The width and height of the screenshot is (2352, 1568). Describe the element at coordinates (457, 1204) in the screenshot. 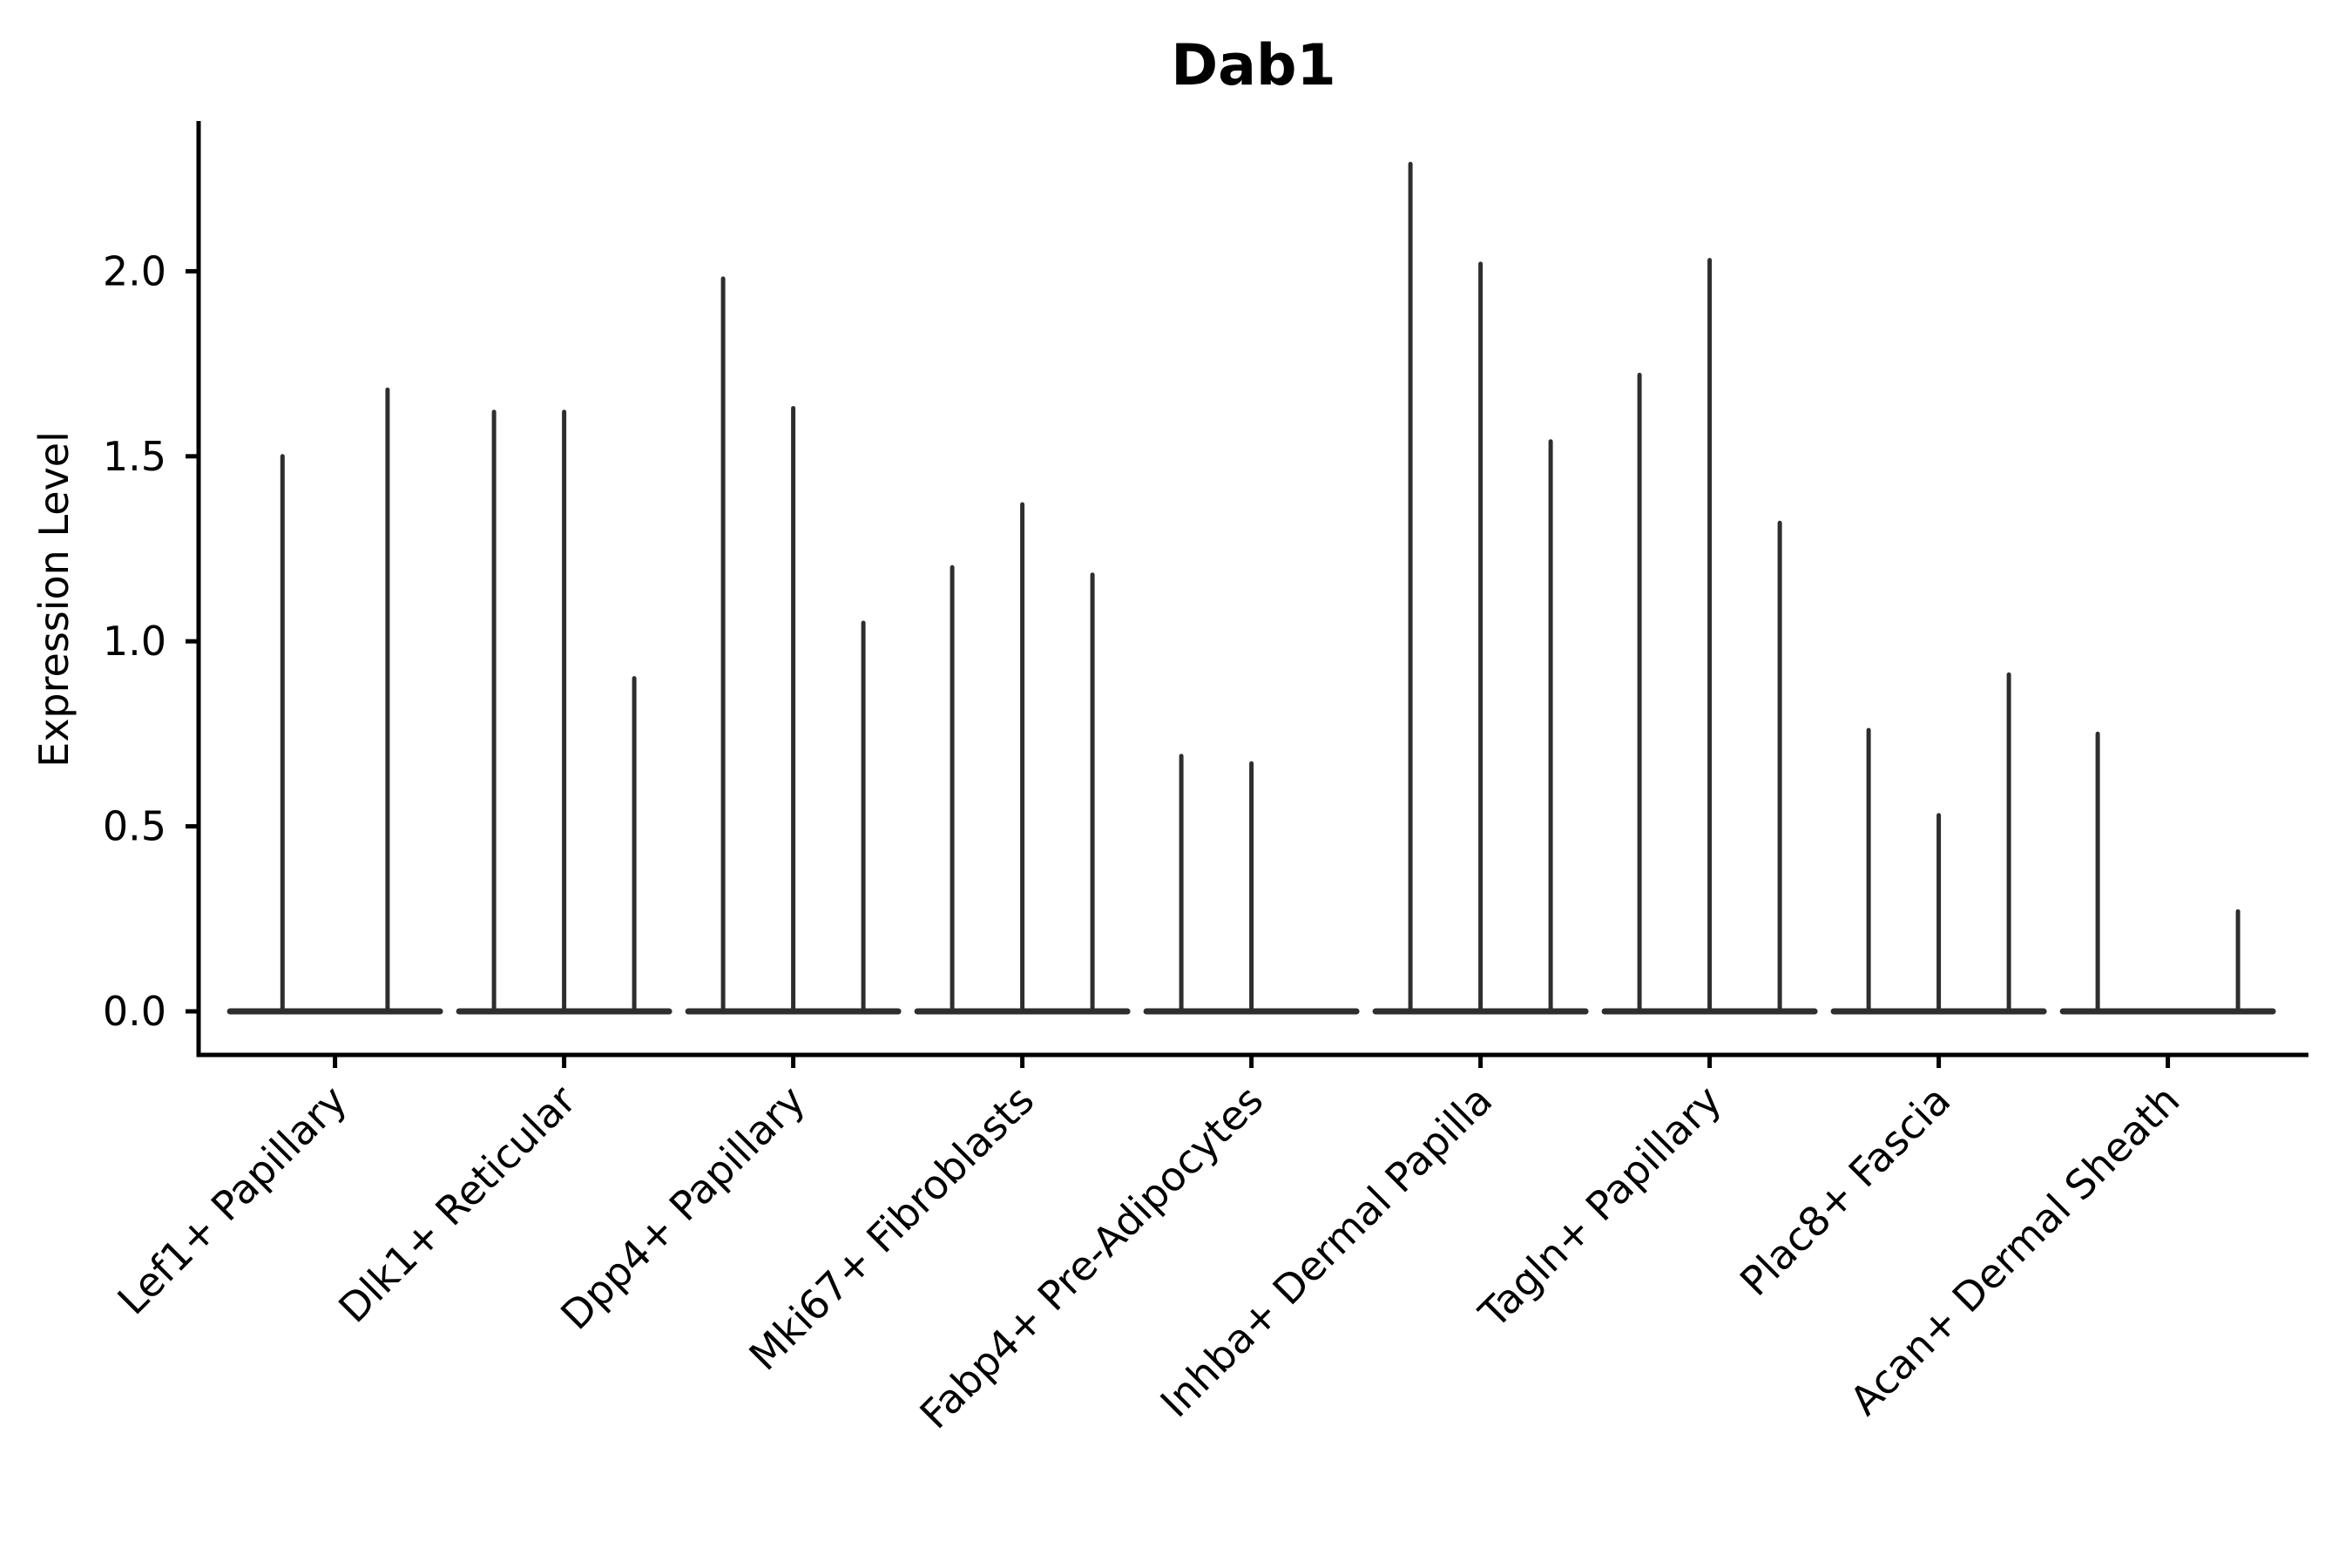

I see `x-tick-label: Dlk1+ Reticular` at that location.